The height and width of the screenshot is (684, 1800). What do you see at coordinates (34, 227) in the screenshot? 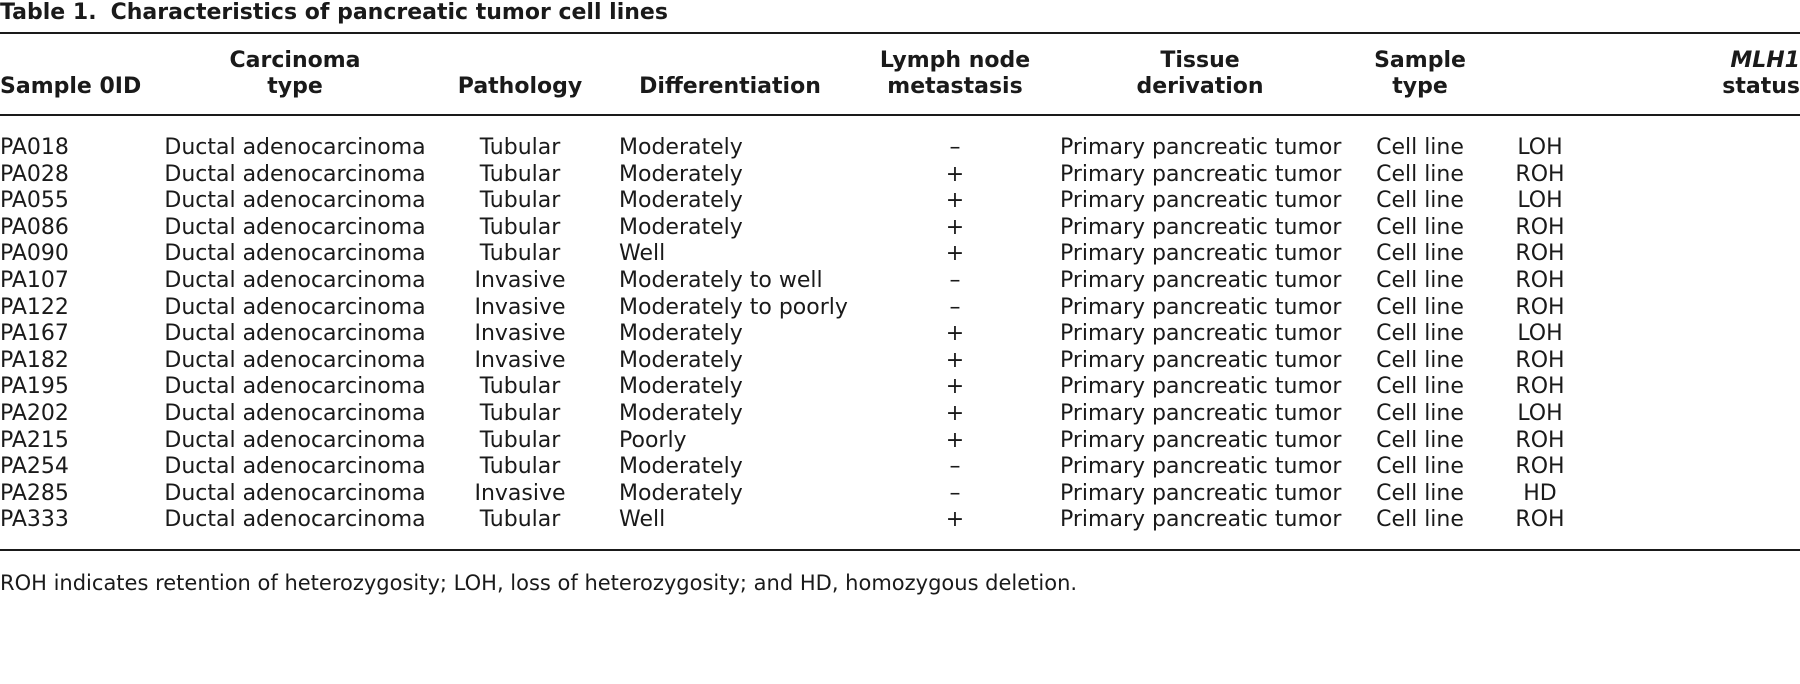
I see `cell-sample-id: PA086` at bounding box center [34, 227].